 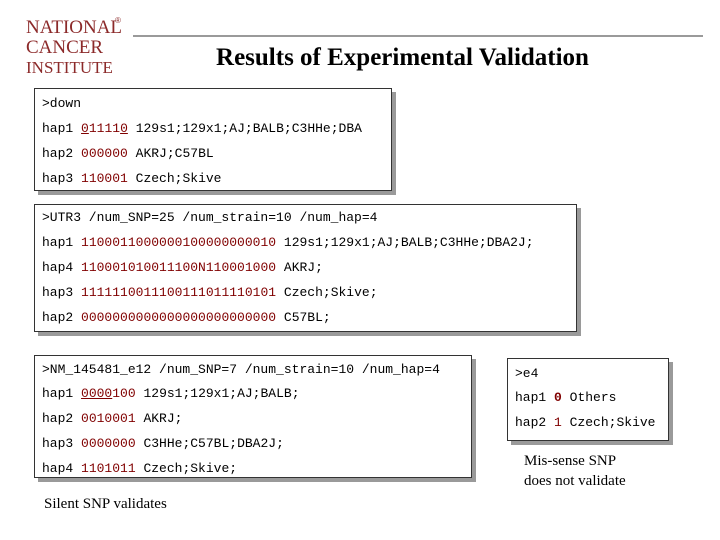 I want to click on strains: 129s1;129x1;AJ;BALB;C3HHe;DBA, so click(x=248, y=128).